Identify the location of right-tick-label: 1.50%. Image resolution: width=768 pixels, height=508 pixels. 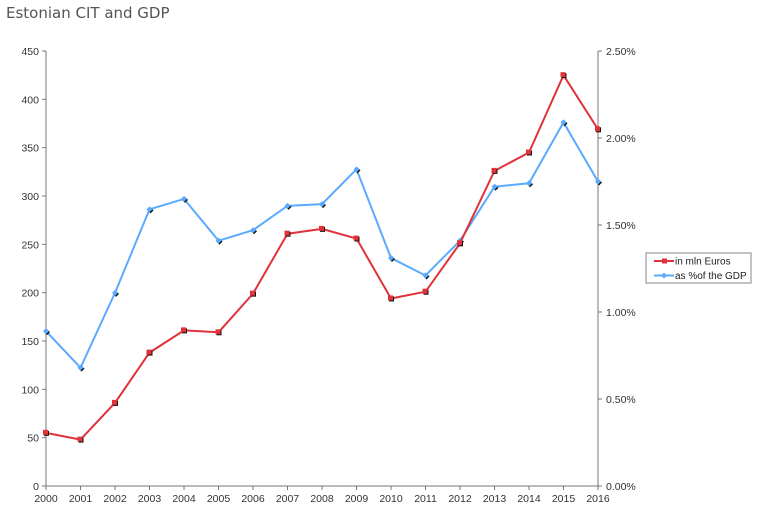
(621, 226).